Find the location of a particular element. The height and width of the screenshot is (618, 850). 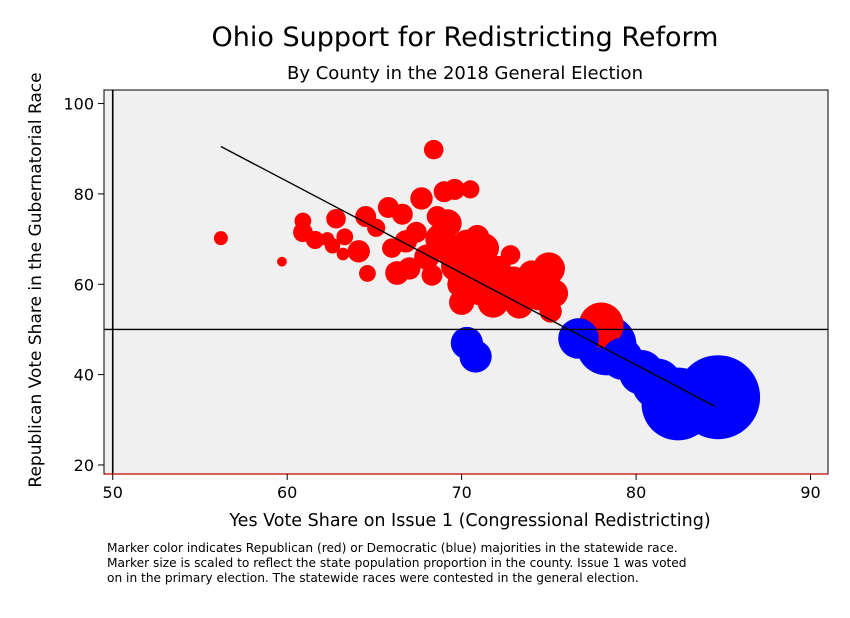

chart-subtitle: By County in the 2018 General Election is located at coordinates (465, 73).